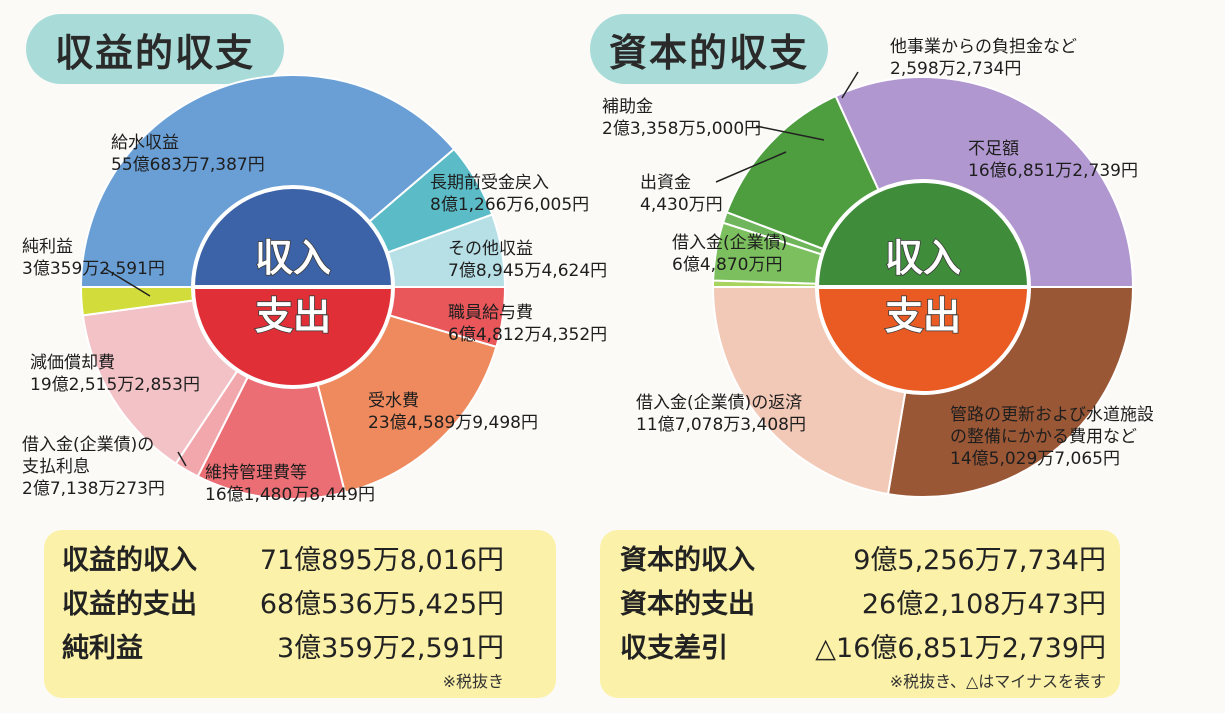 The width and height of the screenshot is (1225, 713). Describe the element at coordinates (860, 605) in the screenshot. I see `summary-row: 資本的支出 26億2,108万473円` at that location.